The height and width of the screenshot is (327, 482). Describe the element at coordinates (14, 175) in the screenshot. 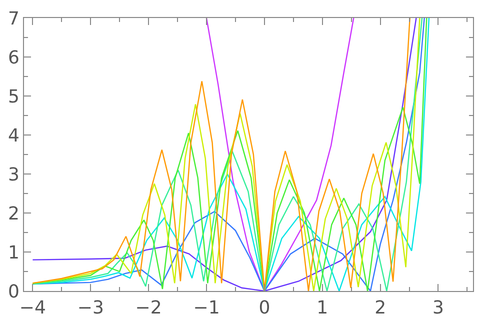

I see `y-tick-label: 3` at that location.